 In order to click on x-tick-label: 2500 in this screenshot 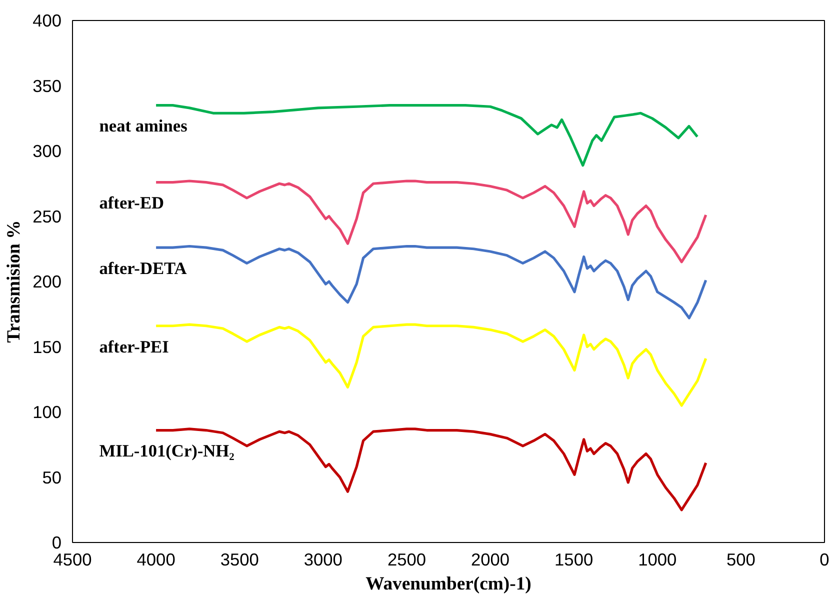, I will do `click(406, 560)`.